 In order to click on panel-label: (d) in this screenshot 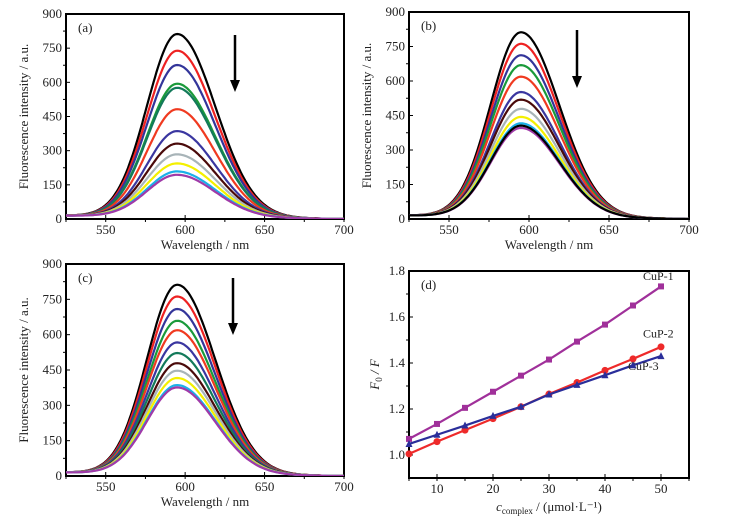, I will do `click(428, 284)`.